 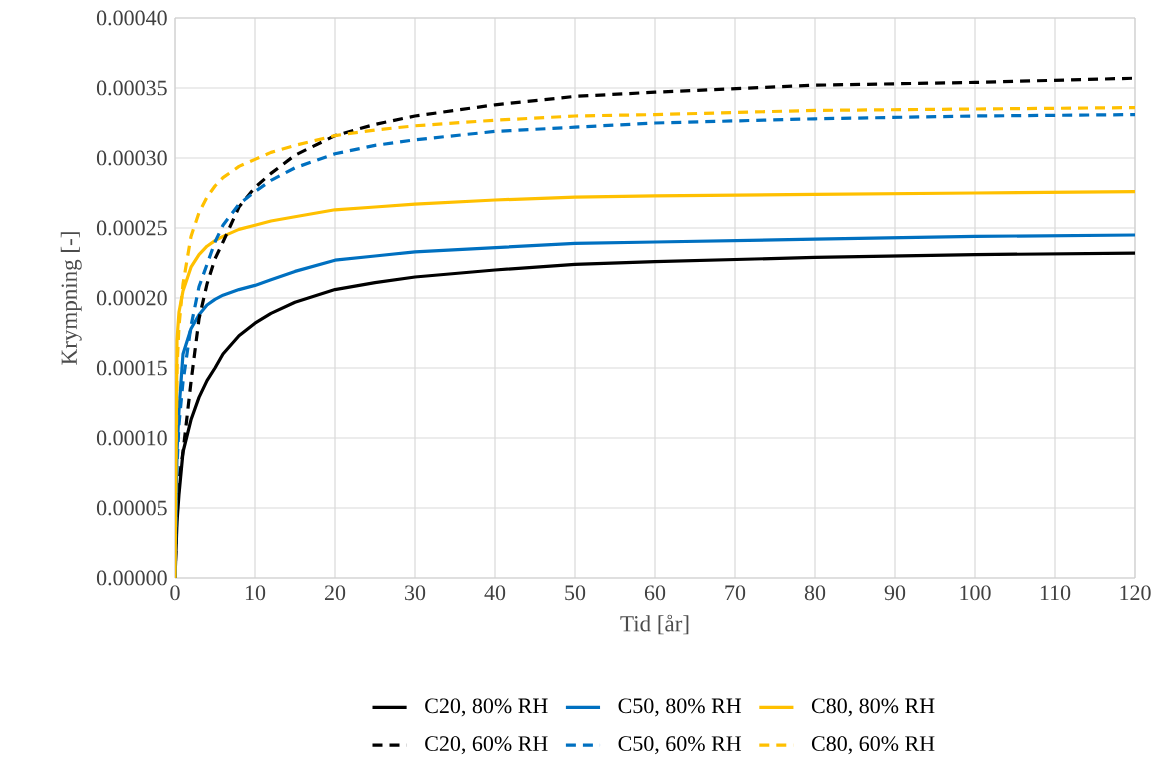 I want to click on legend-label: C20, 80% RH, so click(x=486, y=707).